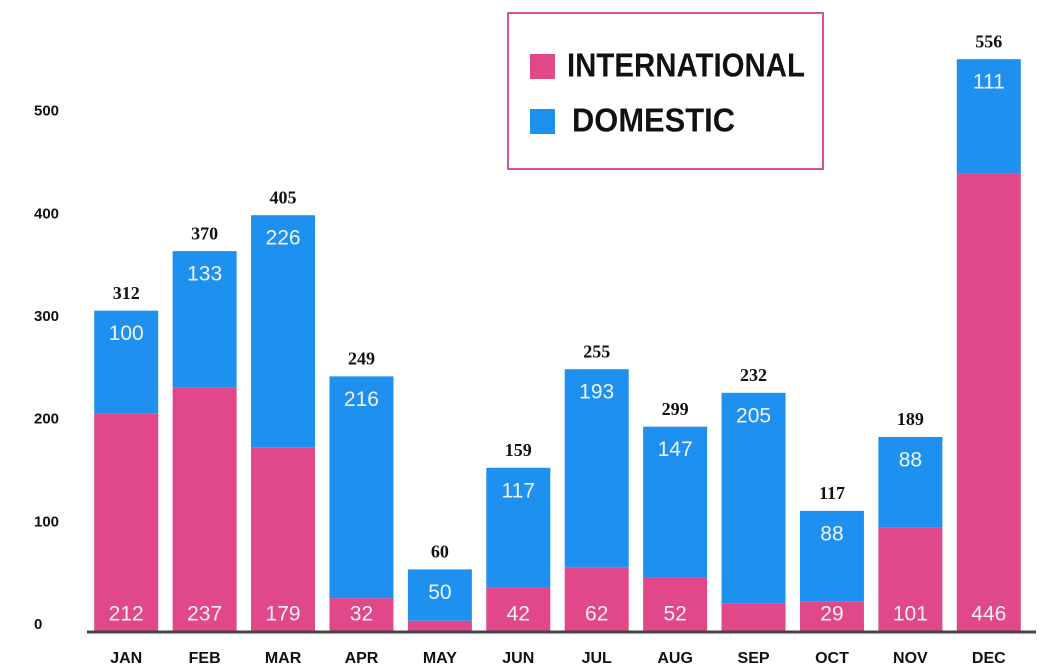 The width and height of the screenshot is (1043, 671). What do you see at coordinates (910, 419) in the screenshot?
I see `total-label: 189` at bounding box center [910, 419].